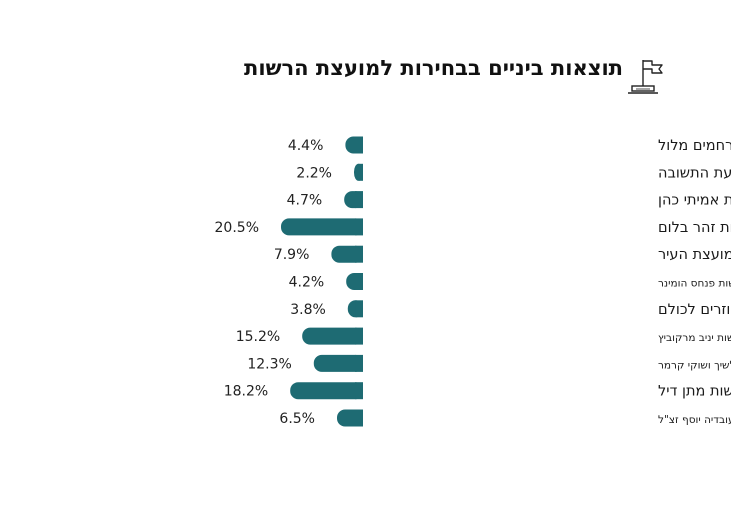  What do you see at coordinates (237, 228) in the screenshot?
I see `value-label: 20.5%` at bounding box center [237, 228].